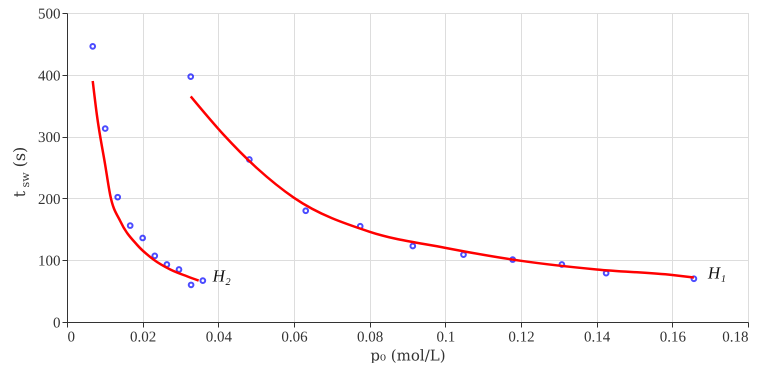 Image resolution: width=777 pixels, height=383 pixels. What do you see at coordinates (143, 338) in the screenshot?
I see `x-tick-label: 0.02` at bounding box center [143, 338].